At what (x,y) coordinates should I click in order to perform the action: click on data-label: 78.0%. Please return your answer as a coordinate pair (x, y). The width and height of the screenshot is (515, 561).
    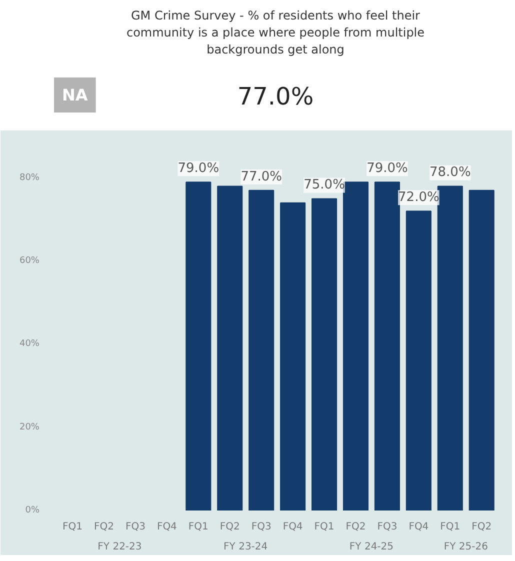
    Looking at the image, I should click on (450, 172).